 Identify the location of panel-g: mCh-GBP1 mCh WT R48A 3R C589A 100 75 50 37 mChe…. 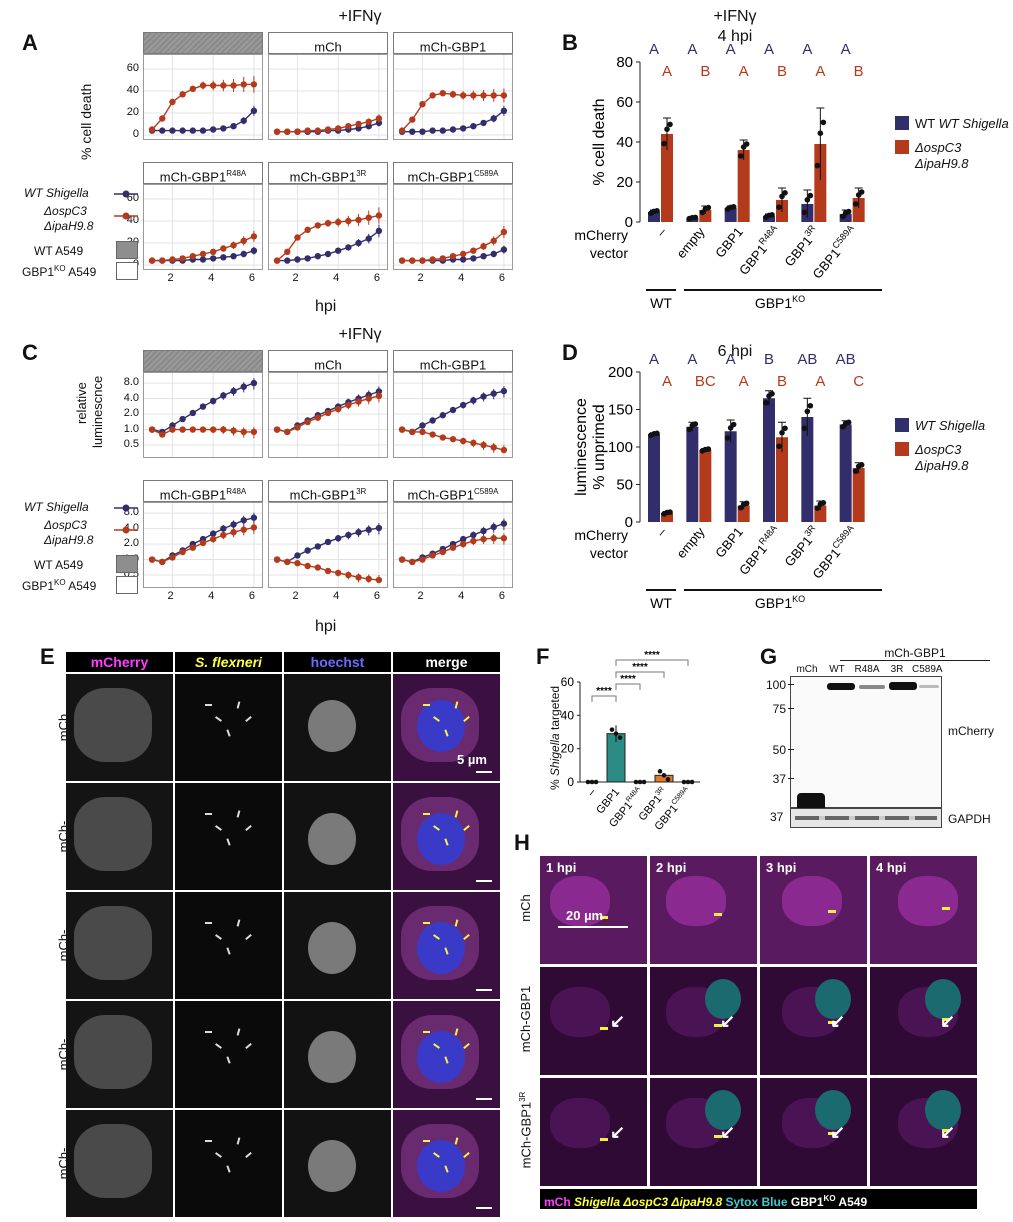
(889, 738).